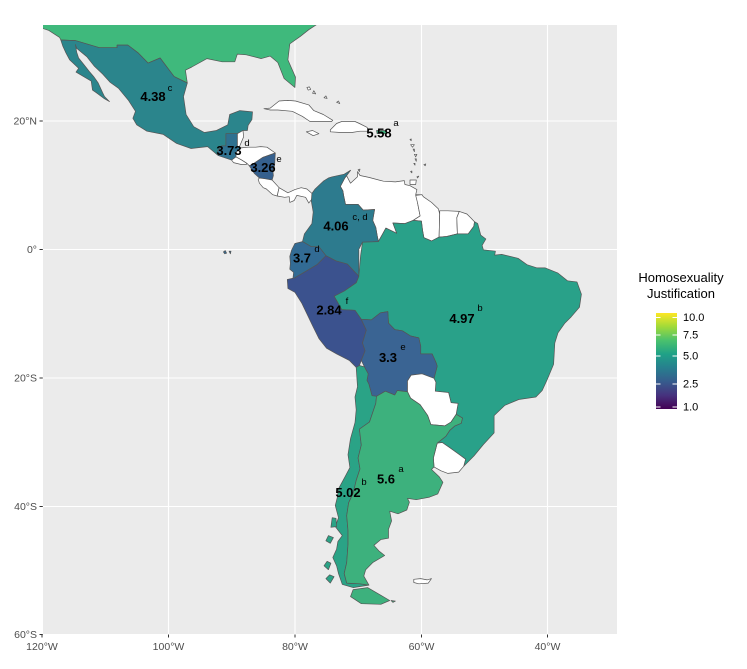  I want to click on country-value-label-argentina: 5.6, so click(386, 479).